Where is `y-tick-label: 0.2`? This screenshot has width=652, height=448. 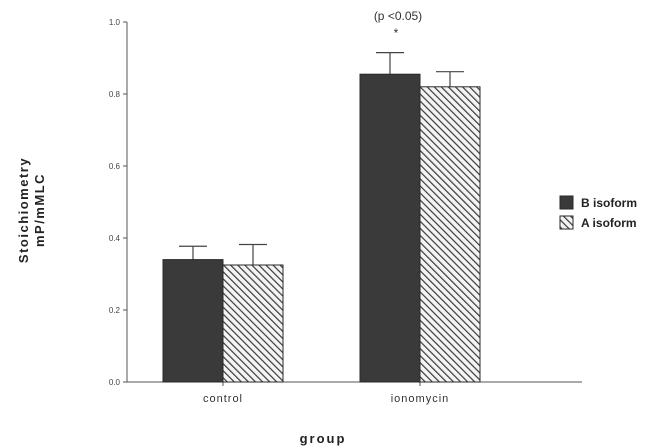 y-tick-label: 0.2 is located at coordinates (115, 310).